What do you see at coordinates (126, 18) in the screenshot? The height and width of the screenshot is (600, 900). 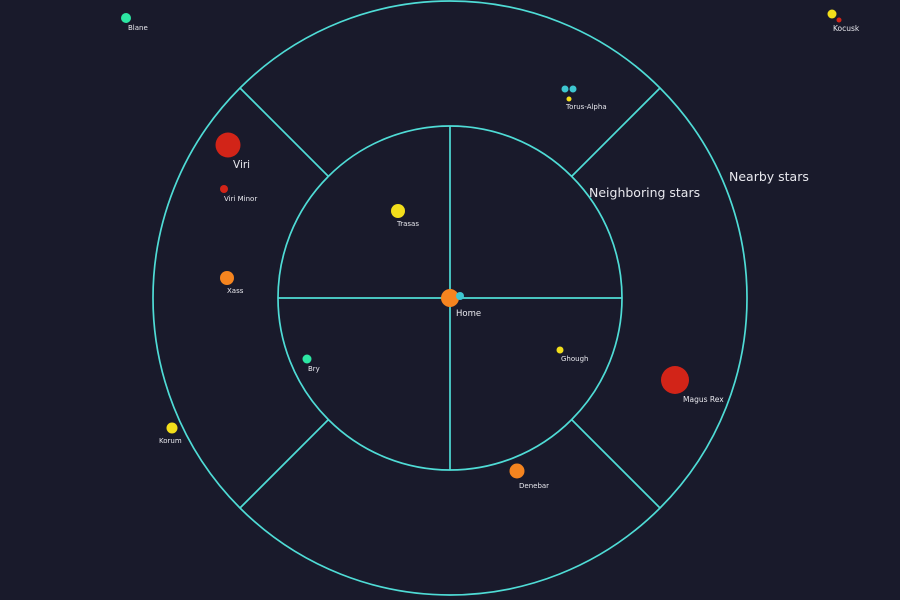 I see `star-dot-blane` at bounding box center [126, 18].